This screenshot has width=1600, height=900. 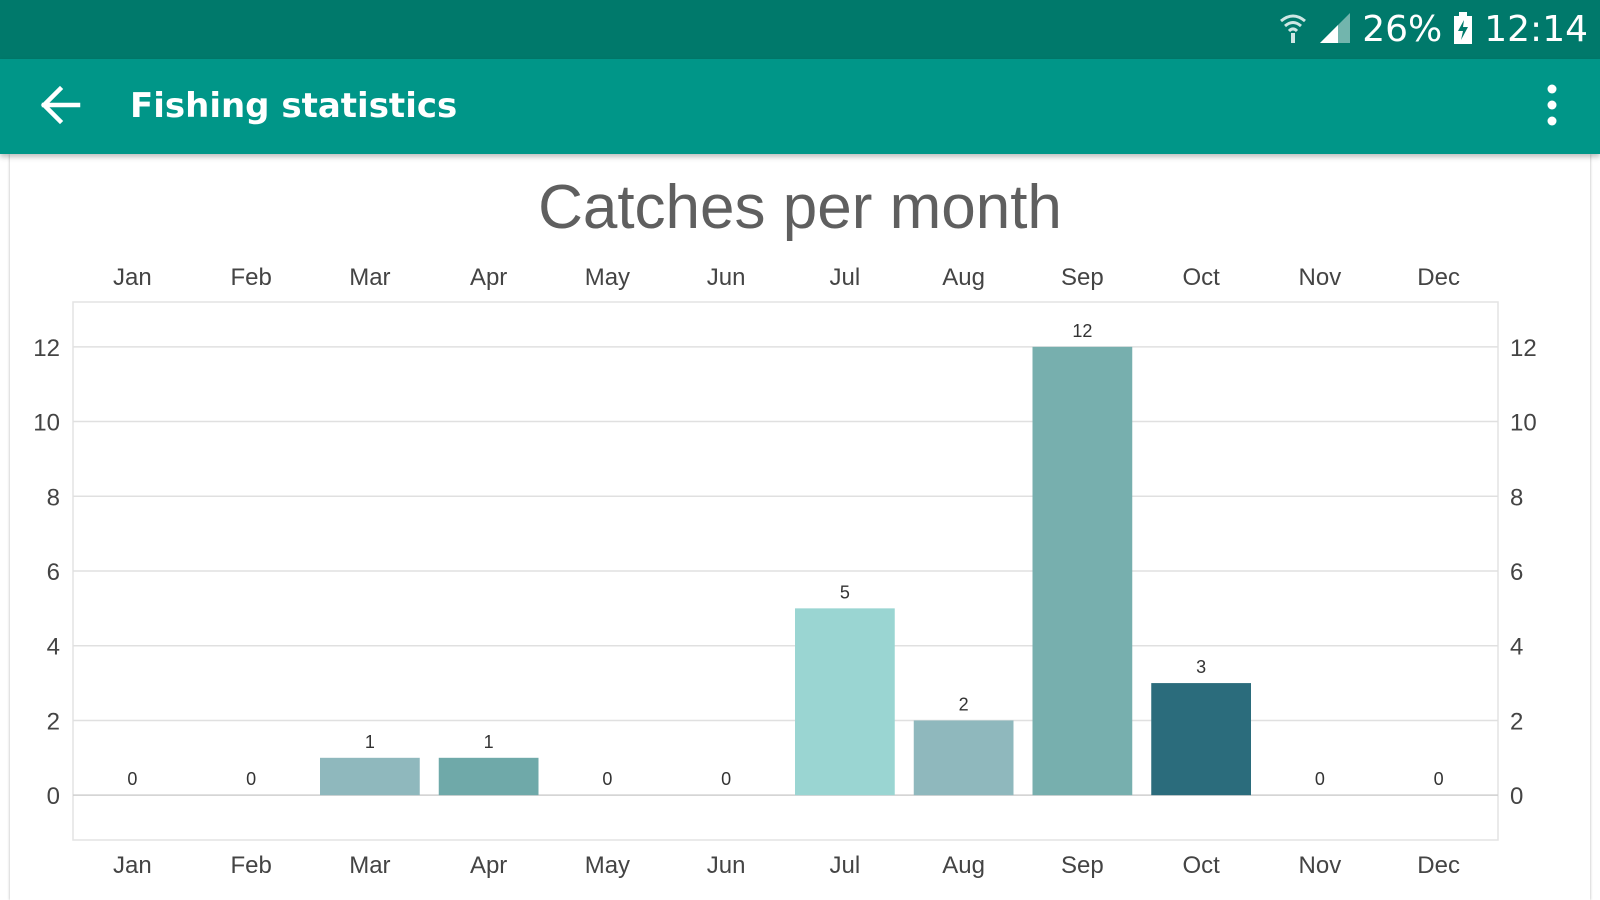 What do you see at coordinates (1536, 29) in the screenshot?
I see `clock: 12:14` at bounding box center [1536, 29].